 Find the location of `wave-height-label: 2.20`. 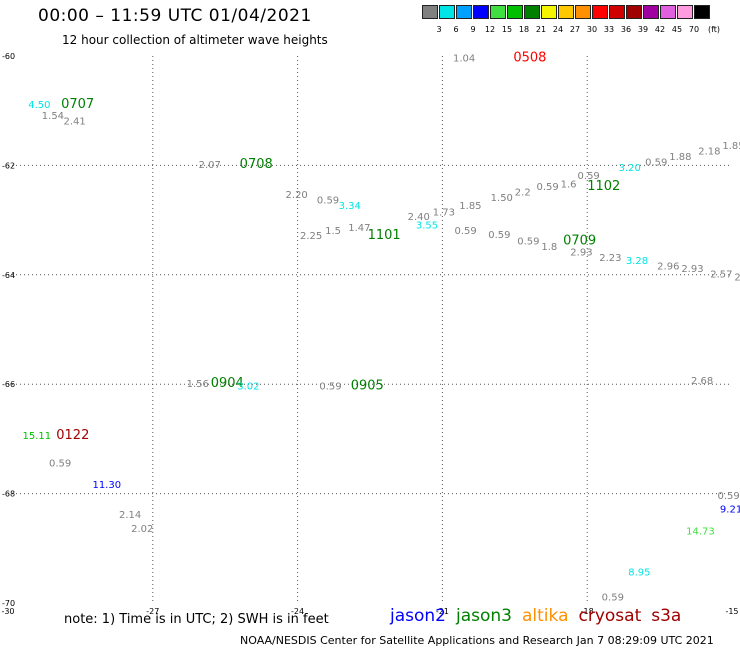

wave-height-label: 2.20 is located at coordinates (297, 195).